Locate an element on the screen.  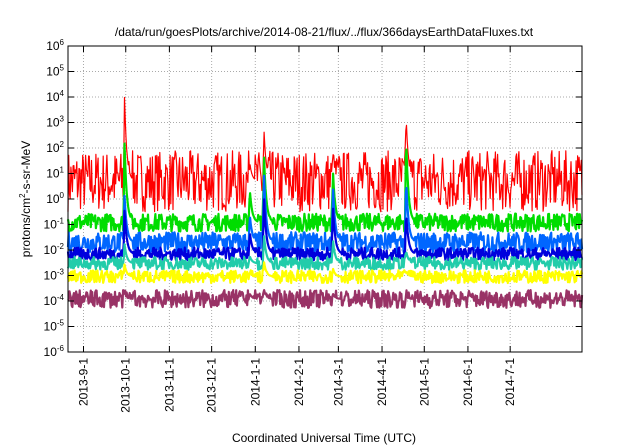
x-tick-label: 2013-10-1 is located at coordinates (126, 385).